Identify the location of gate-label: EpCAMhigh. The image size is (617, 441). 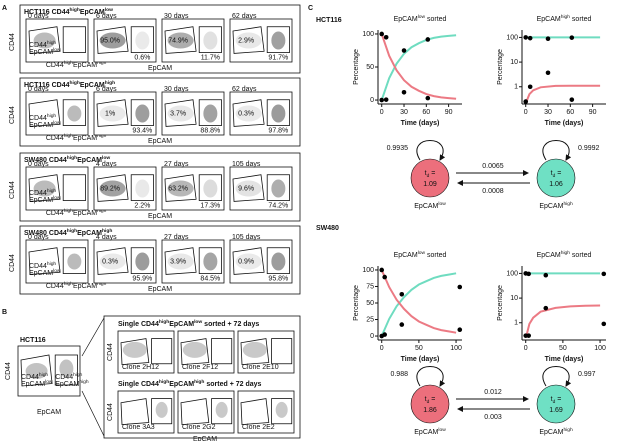
(72, 383).